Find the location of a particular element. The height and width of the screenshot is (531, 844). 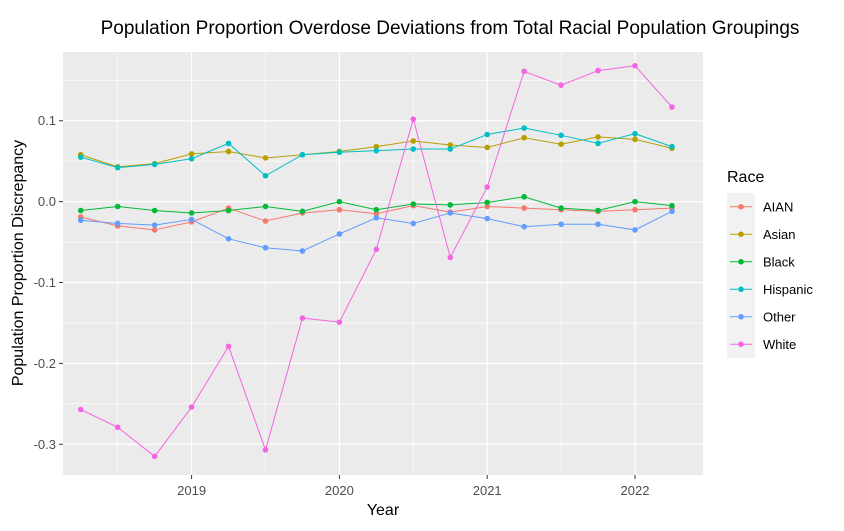

series-hispanic is located at coordinates (376, 152).